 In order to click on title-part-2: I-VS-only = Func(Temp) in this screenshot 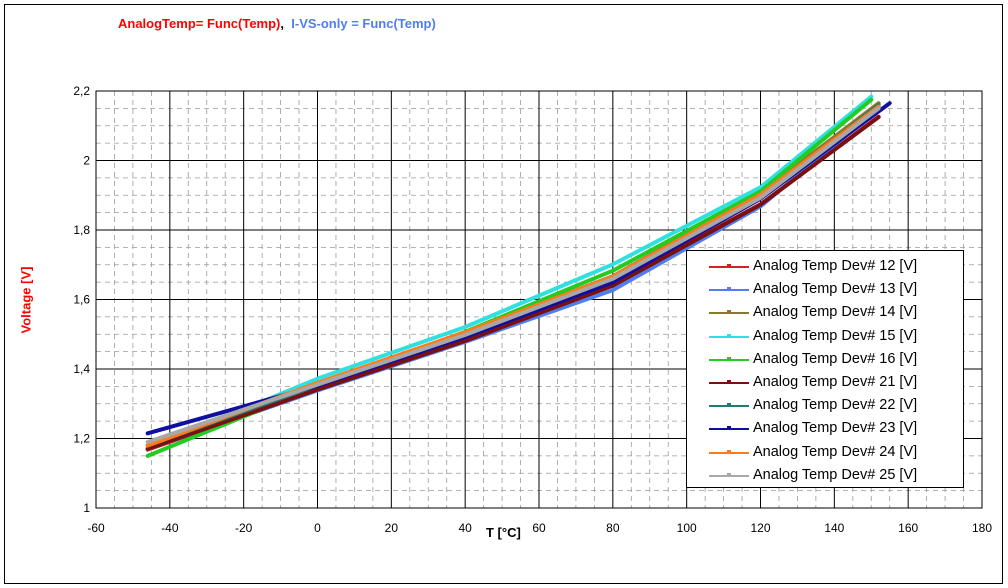, I will do `click(363, 23)`.